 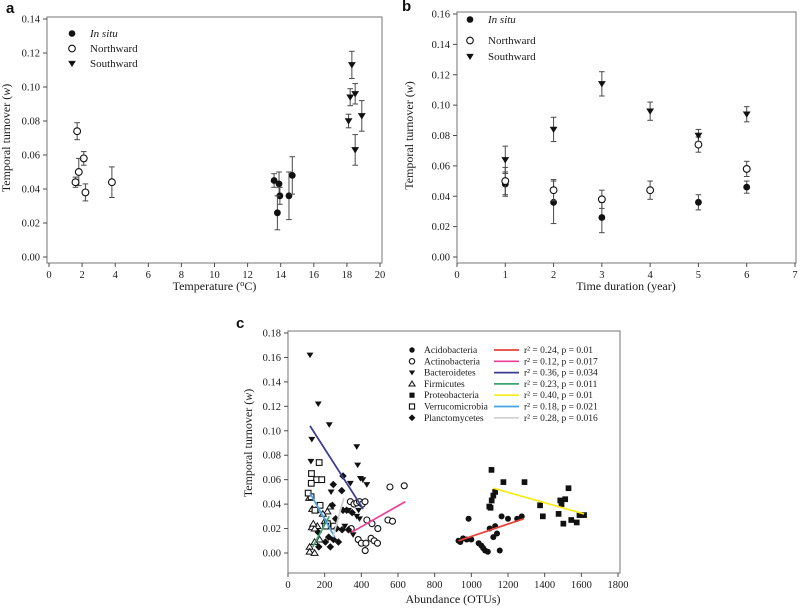 What do you see at coordinates (6, 138) in the screenshot?
I see `y-axis-title: Temporal turnover (w)` at bounding box center [6, 138].